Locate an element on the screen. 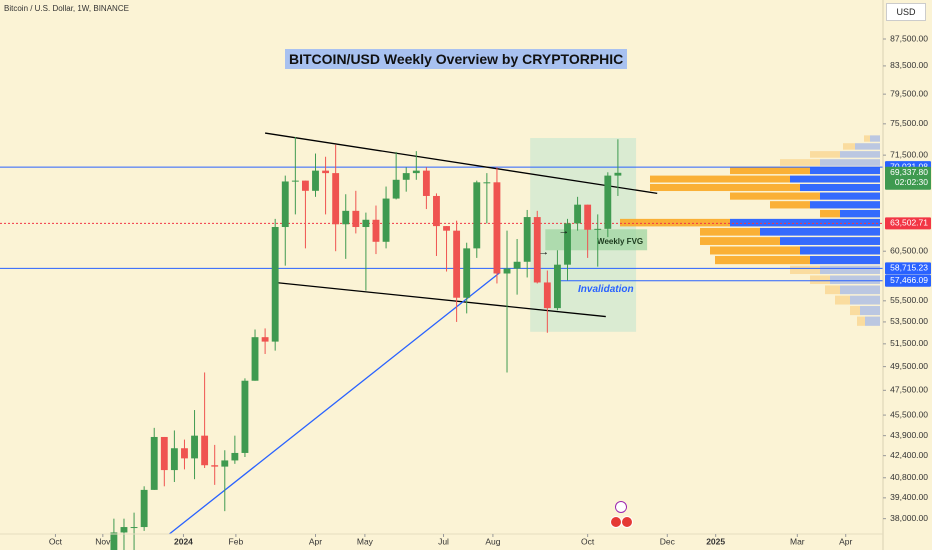 This screenshot has height=550, width=932. level-label: 63,502.71 is located at coordinates (909, 223).